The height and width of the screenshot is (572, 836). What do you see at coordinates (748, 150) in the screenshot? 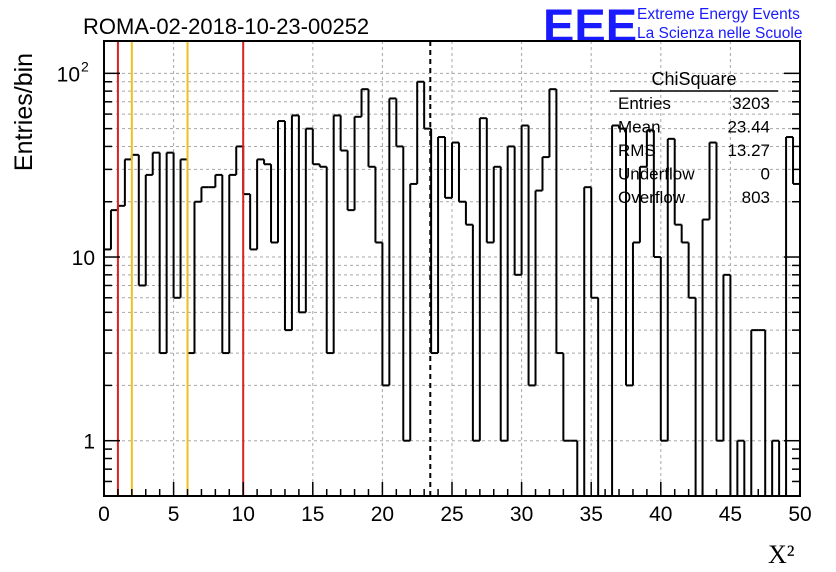
I see `stats-value: 13.27` at bounding box center [748, 150].